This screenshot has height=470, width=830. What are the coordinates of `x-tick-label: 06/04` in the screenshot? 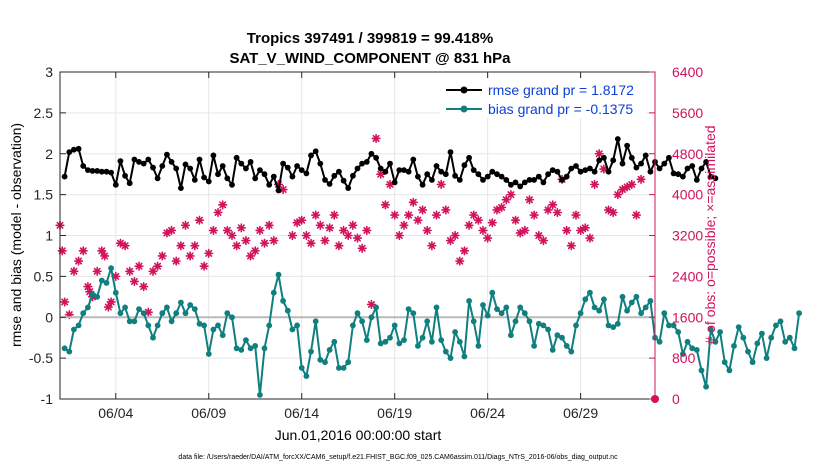 It's located at (115, 413).